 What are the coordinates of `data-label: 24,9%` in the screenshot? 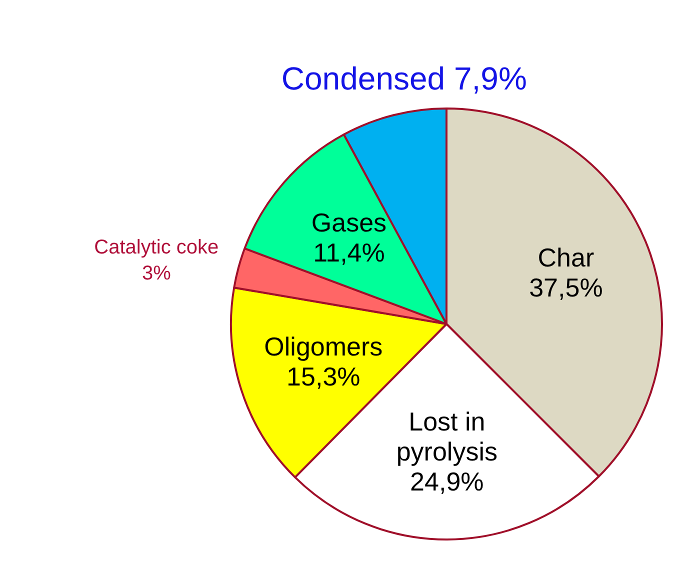 It's located at (447, 481).